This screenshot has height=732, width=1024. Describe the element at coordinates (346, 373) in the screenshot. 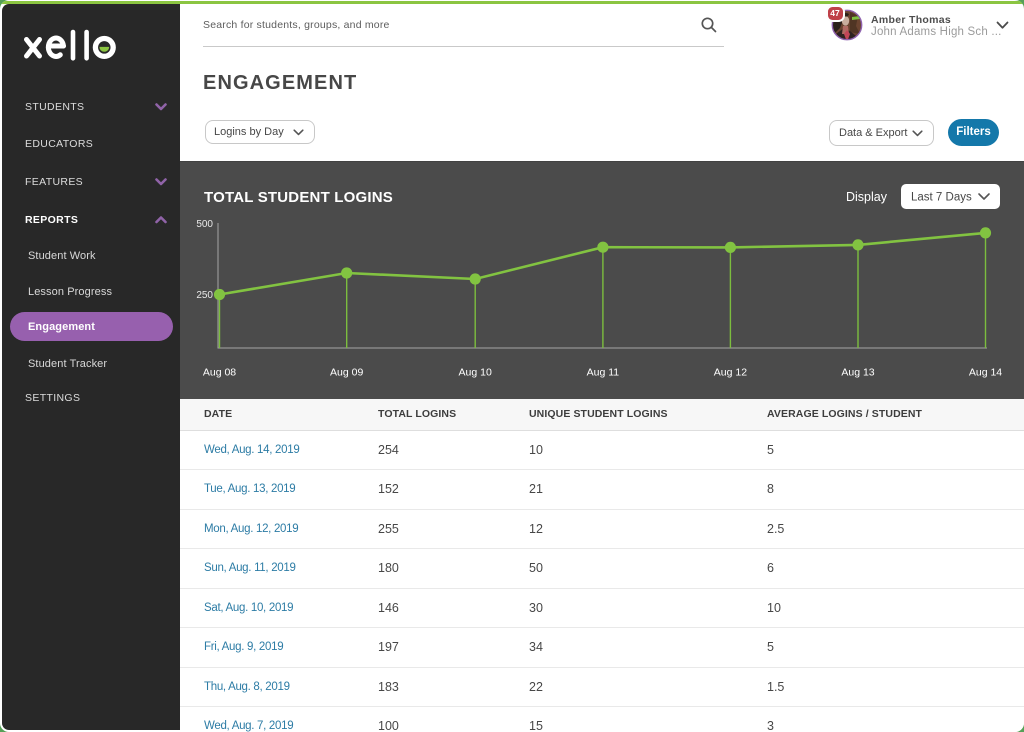

I see `svg-text: Aug 09` at that location.